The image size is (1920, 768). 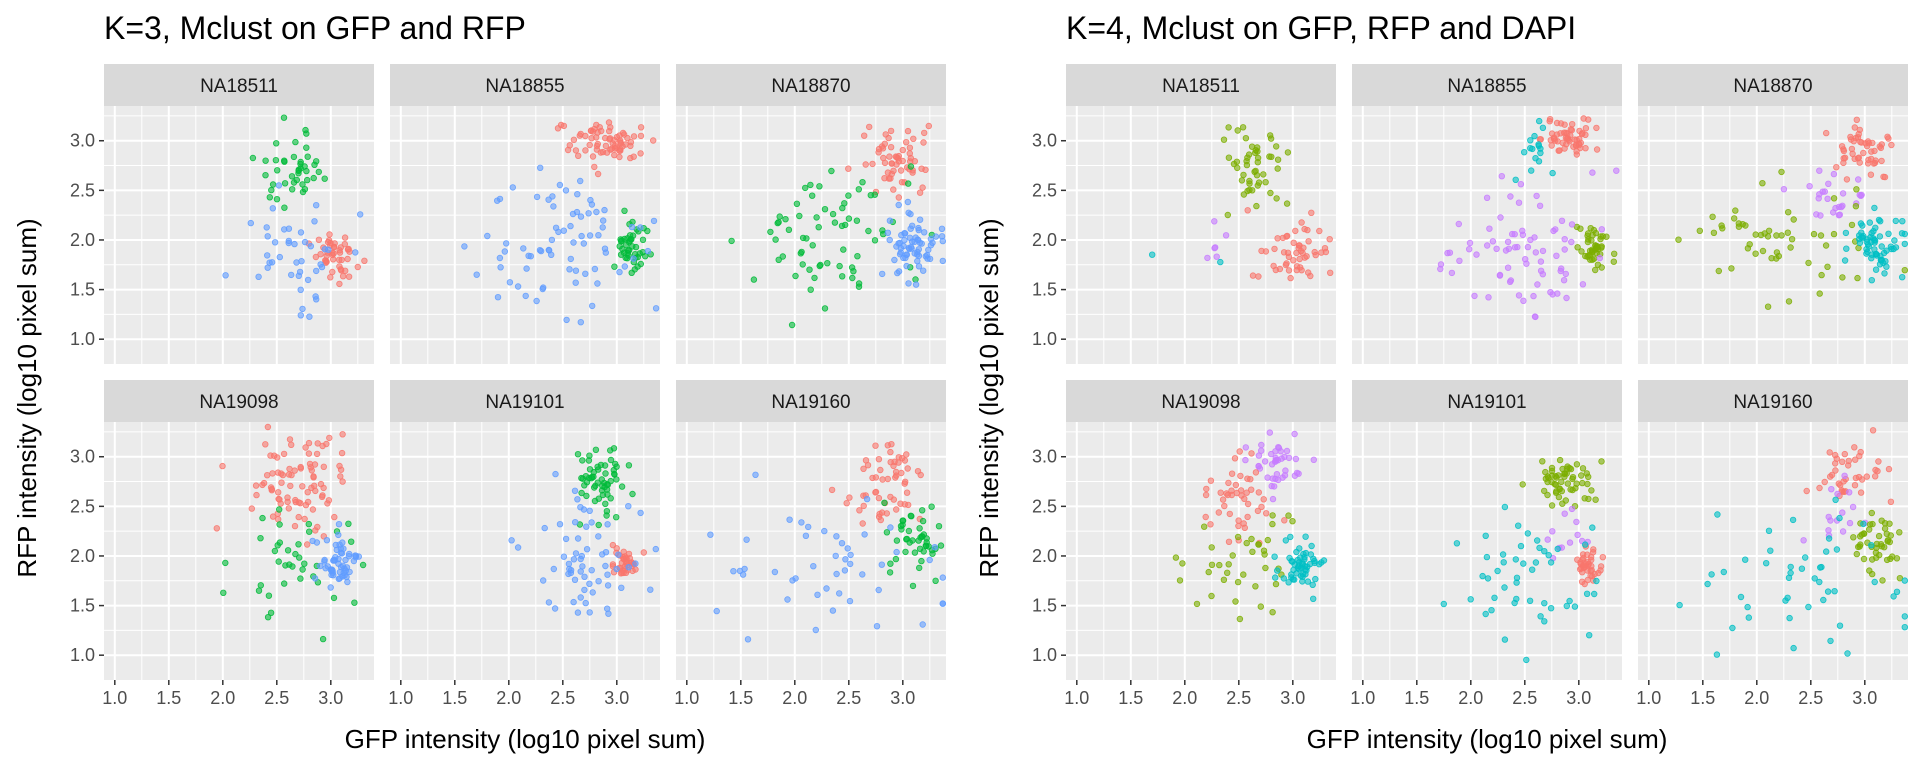 I want to click on y-tick-label: 1.0, so click(x=1044, y=339).